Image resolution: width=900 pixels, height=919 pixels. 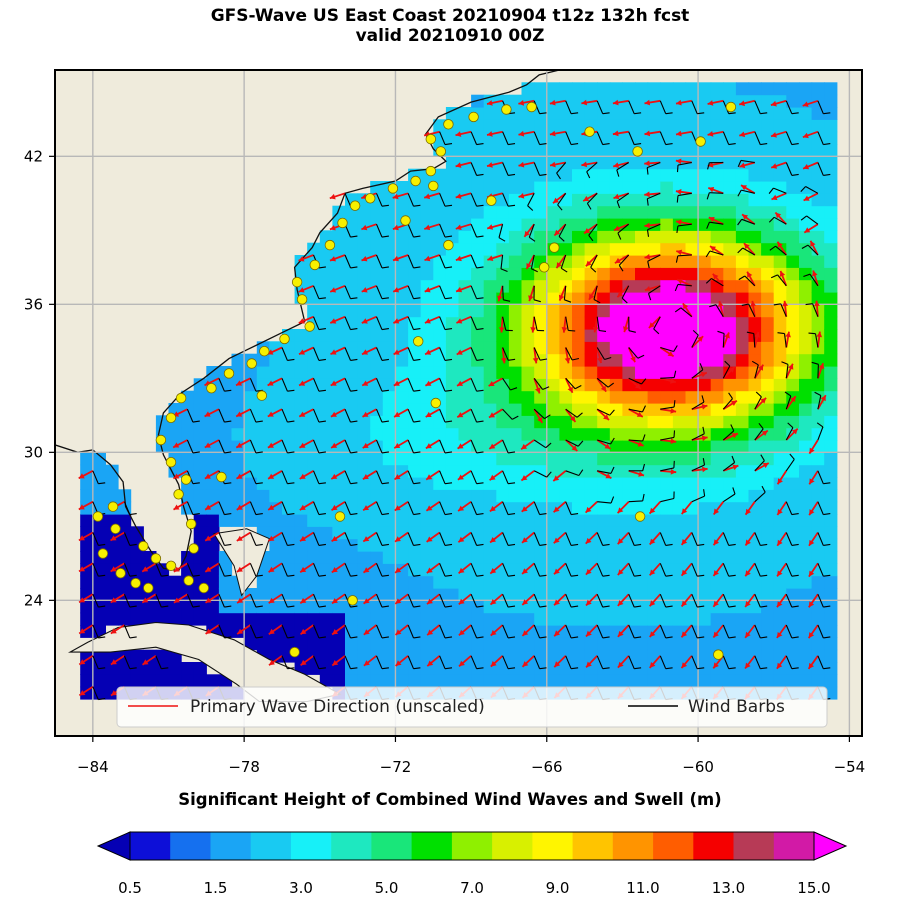 I want to click on colorbar-tick-label: 5.0, so click(x=387, y=888).